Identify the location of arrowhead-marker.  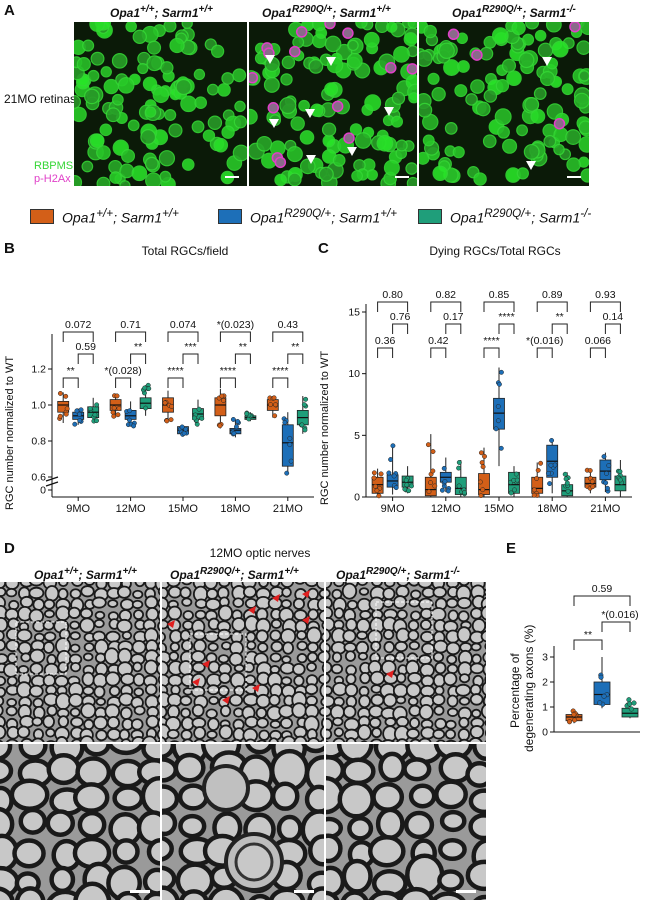
(274, 123).